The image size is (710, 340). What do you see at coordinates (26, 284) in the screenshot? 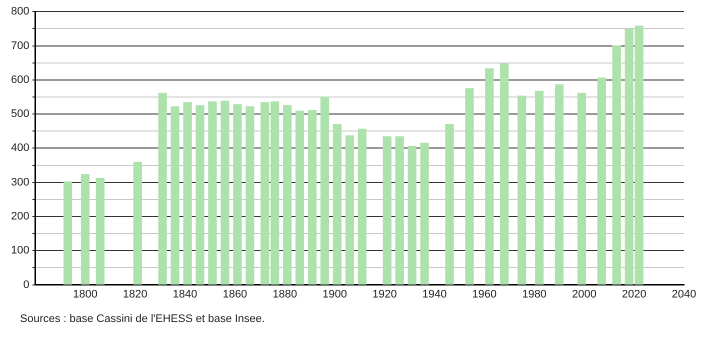
I see `y-tick-label: 0` at bounding box center [26, 284].